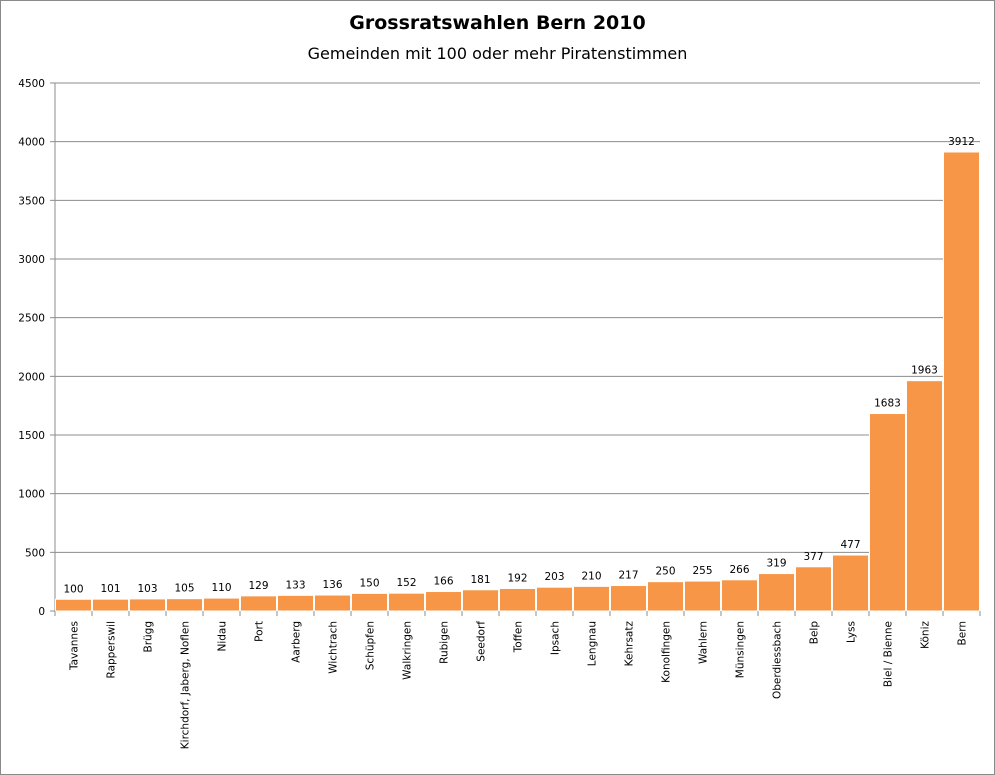 This screenshot has width=995, height=775. Describe the element at coordinates (36, 348) in the screenshot. I see `y-axis-ticks: 0 500 1000 1500 2000 2500 3000 3500 4000 4500` at that location.